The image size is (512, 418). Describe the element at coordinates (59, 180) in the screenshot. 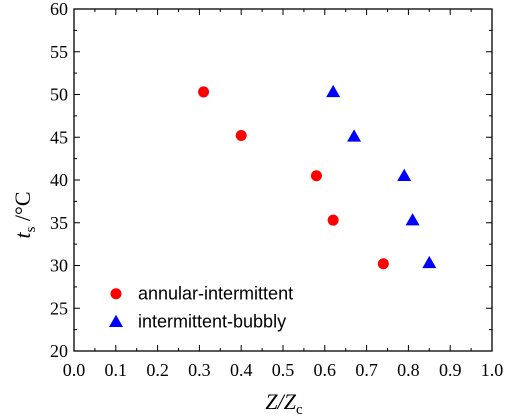

I see `y-tick-label: 40` at that location.